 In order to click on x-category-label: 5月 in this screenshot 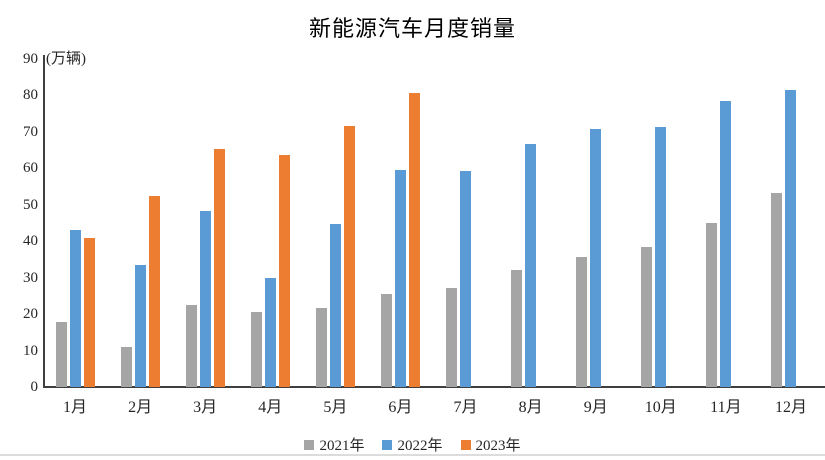, I will do `click(335, 407)`.